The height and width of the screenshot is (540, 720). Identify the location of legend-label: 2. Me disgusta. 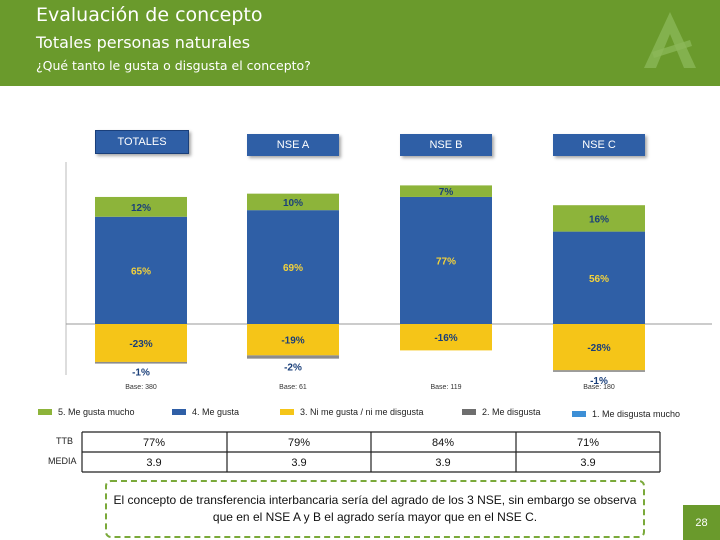
(511, 412).